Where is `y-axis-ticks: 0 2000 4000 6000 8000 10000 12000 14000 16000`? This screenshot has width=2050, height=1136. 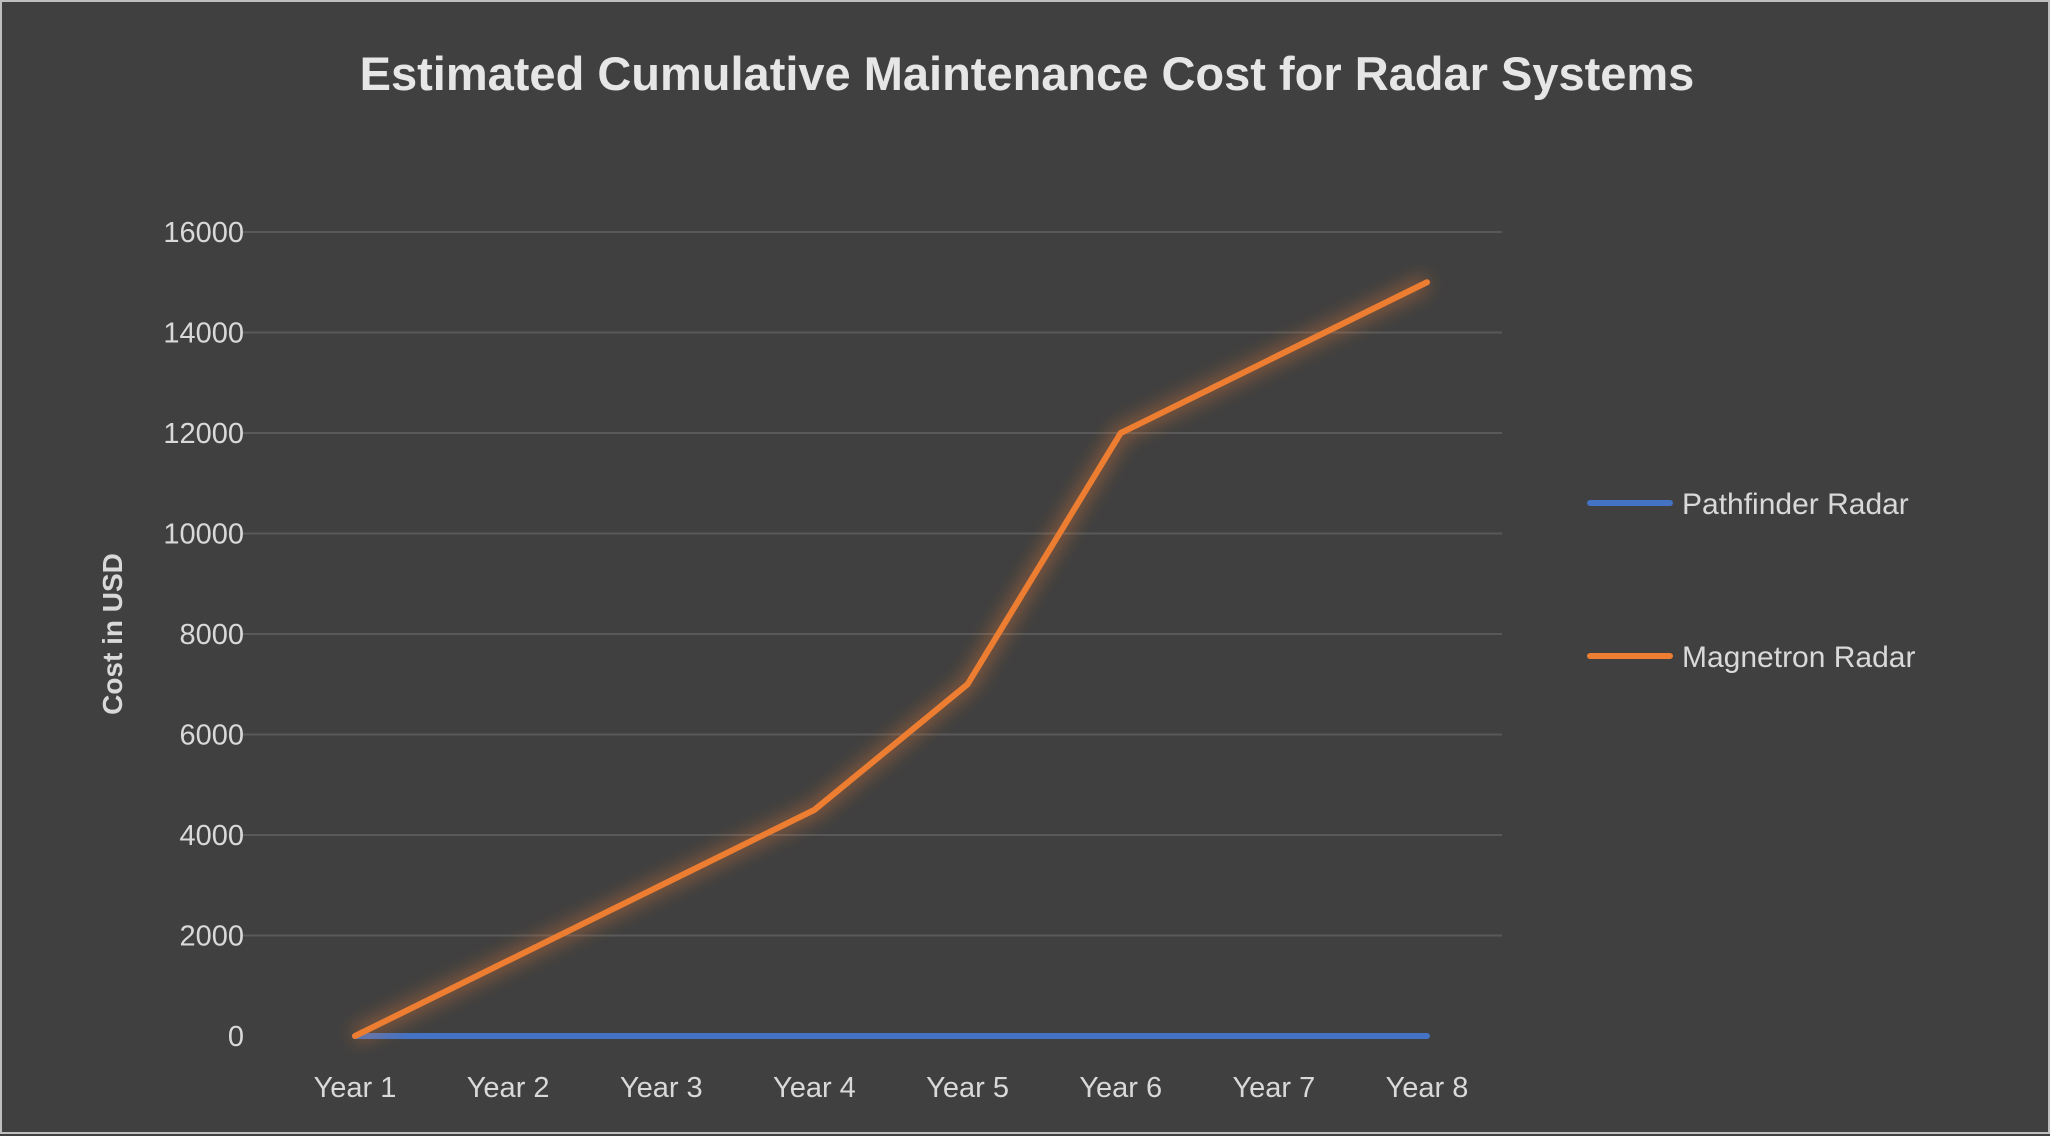
y-axis-ticks: 0 2000 4000 6000 8000 10000 12000 14000 16000 is located at coordinates (203, 635).